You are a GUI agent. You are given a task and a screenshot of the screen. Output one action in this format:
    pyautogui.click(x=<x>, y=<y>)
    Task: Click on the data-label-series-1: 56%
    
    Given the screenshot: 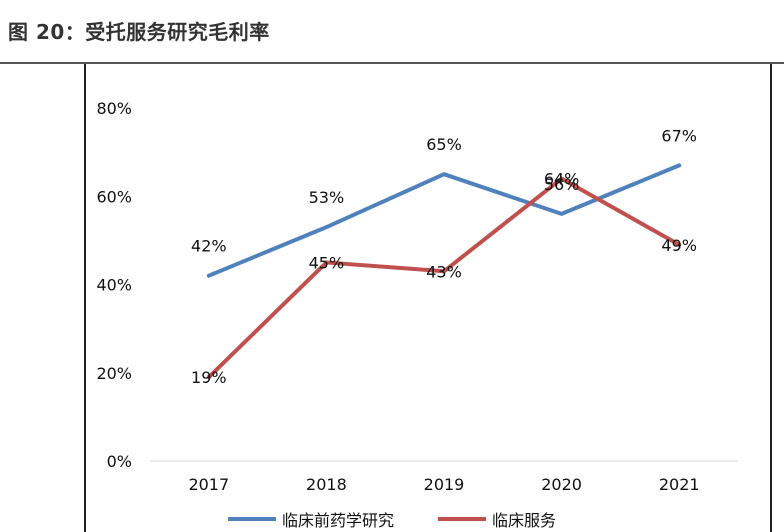 What is the action you would take?
    pyautogui.click(x=562, y=184)
    